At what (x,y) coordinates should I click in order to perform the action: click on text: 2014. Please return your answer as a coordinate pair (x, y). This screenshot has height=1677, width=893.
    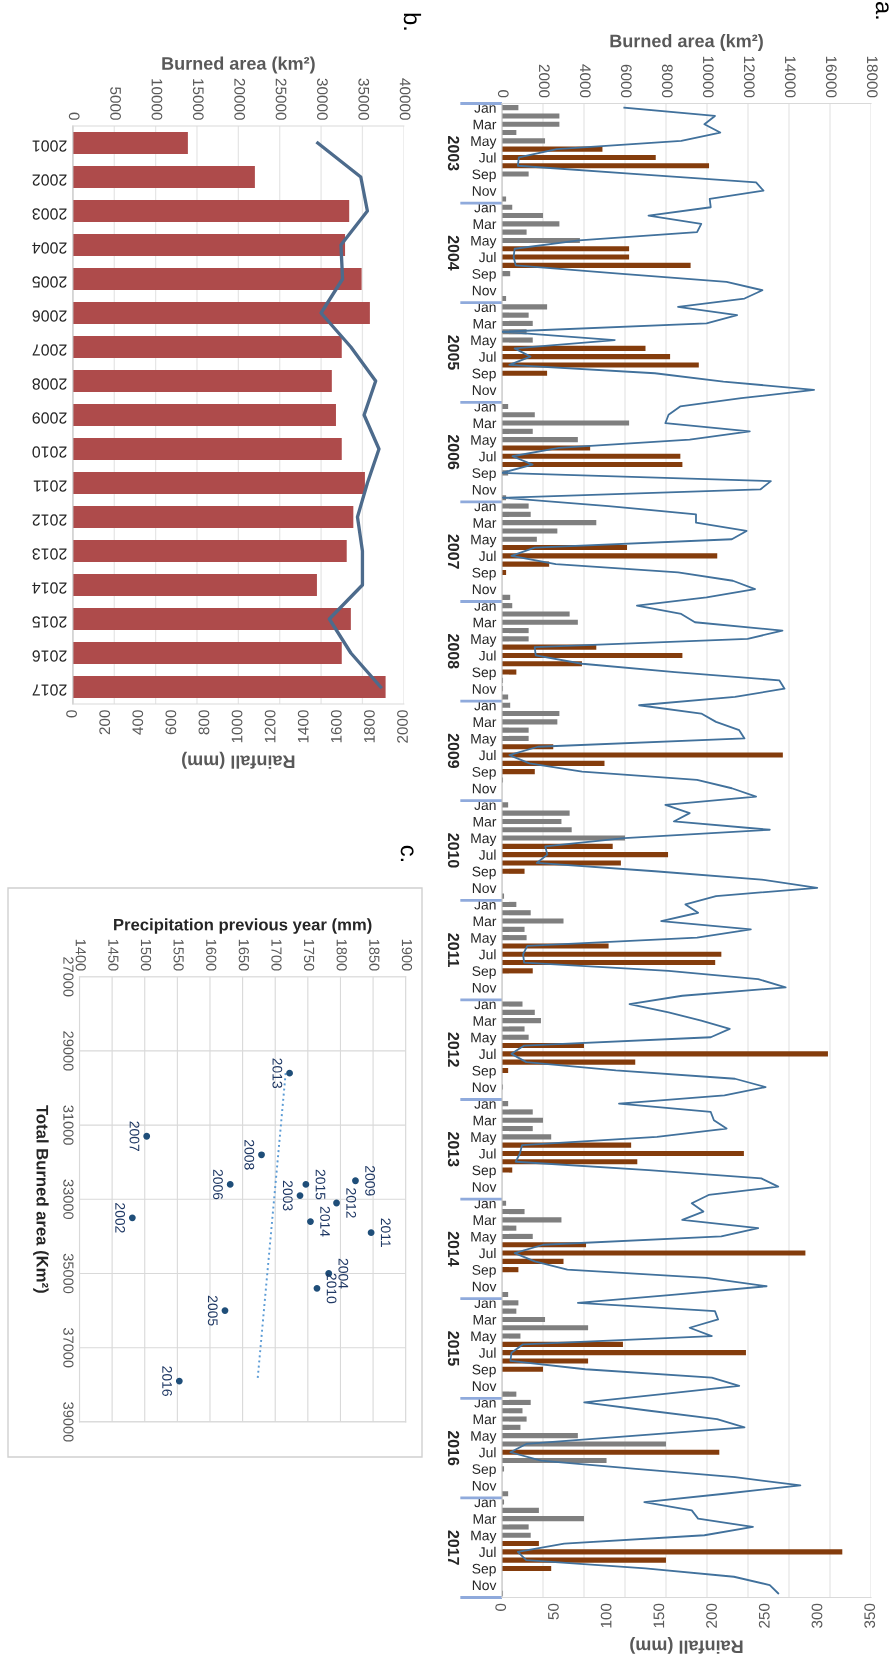
    Looking at the image, I should click on (453, 1249).